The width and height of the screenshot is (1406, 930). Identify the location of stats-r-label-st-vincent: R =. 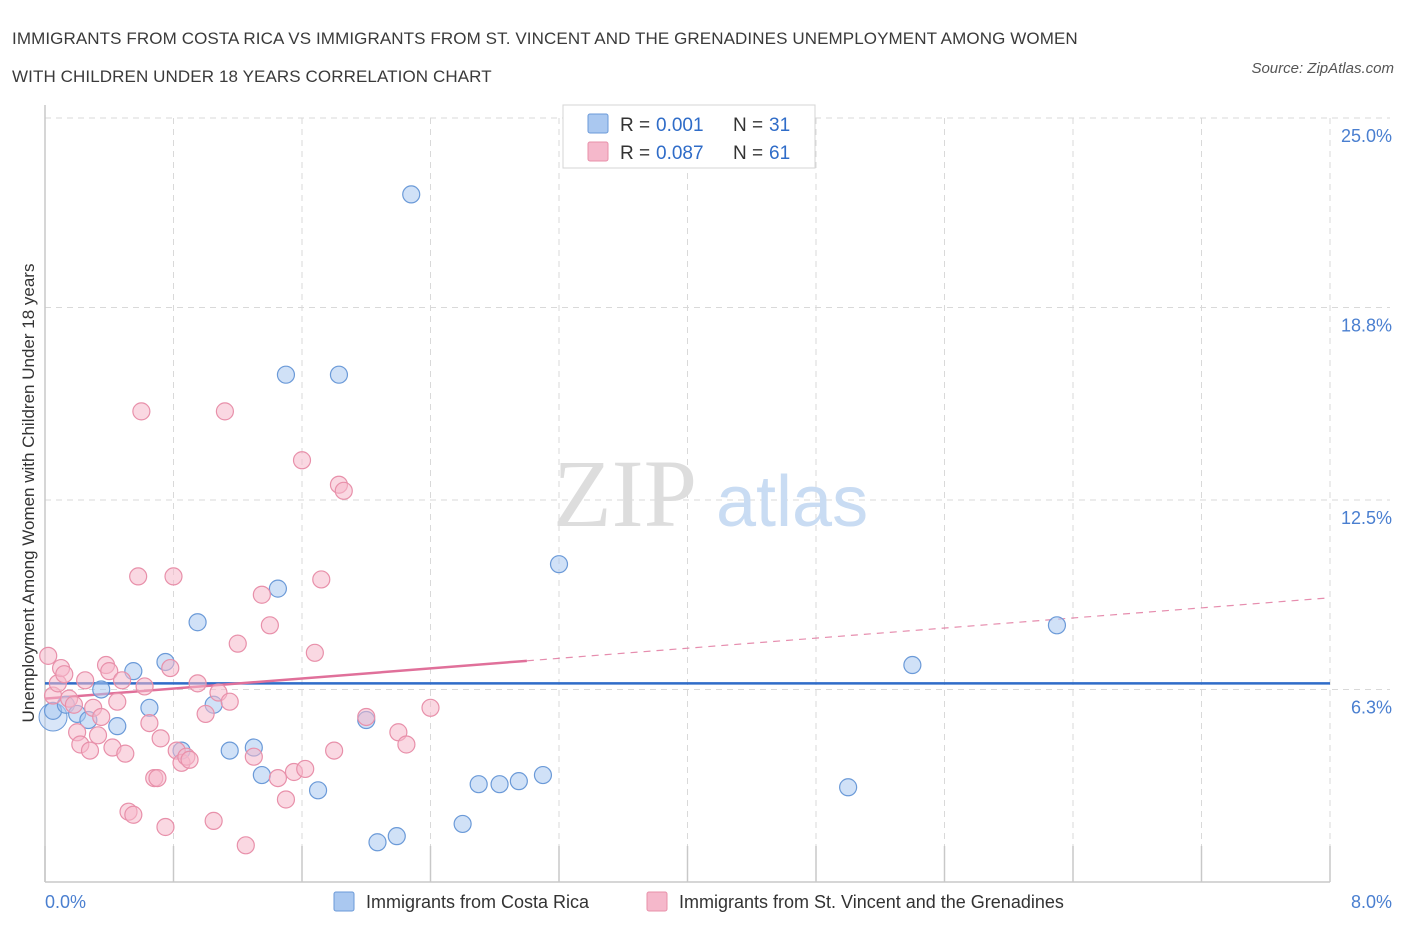
(635, 153).